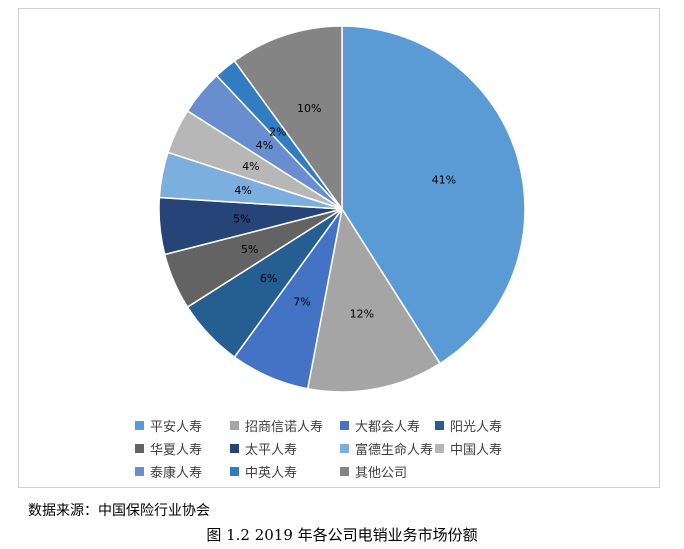  I want to click on legend-label: 太平人寿, so click(271, 450).